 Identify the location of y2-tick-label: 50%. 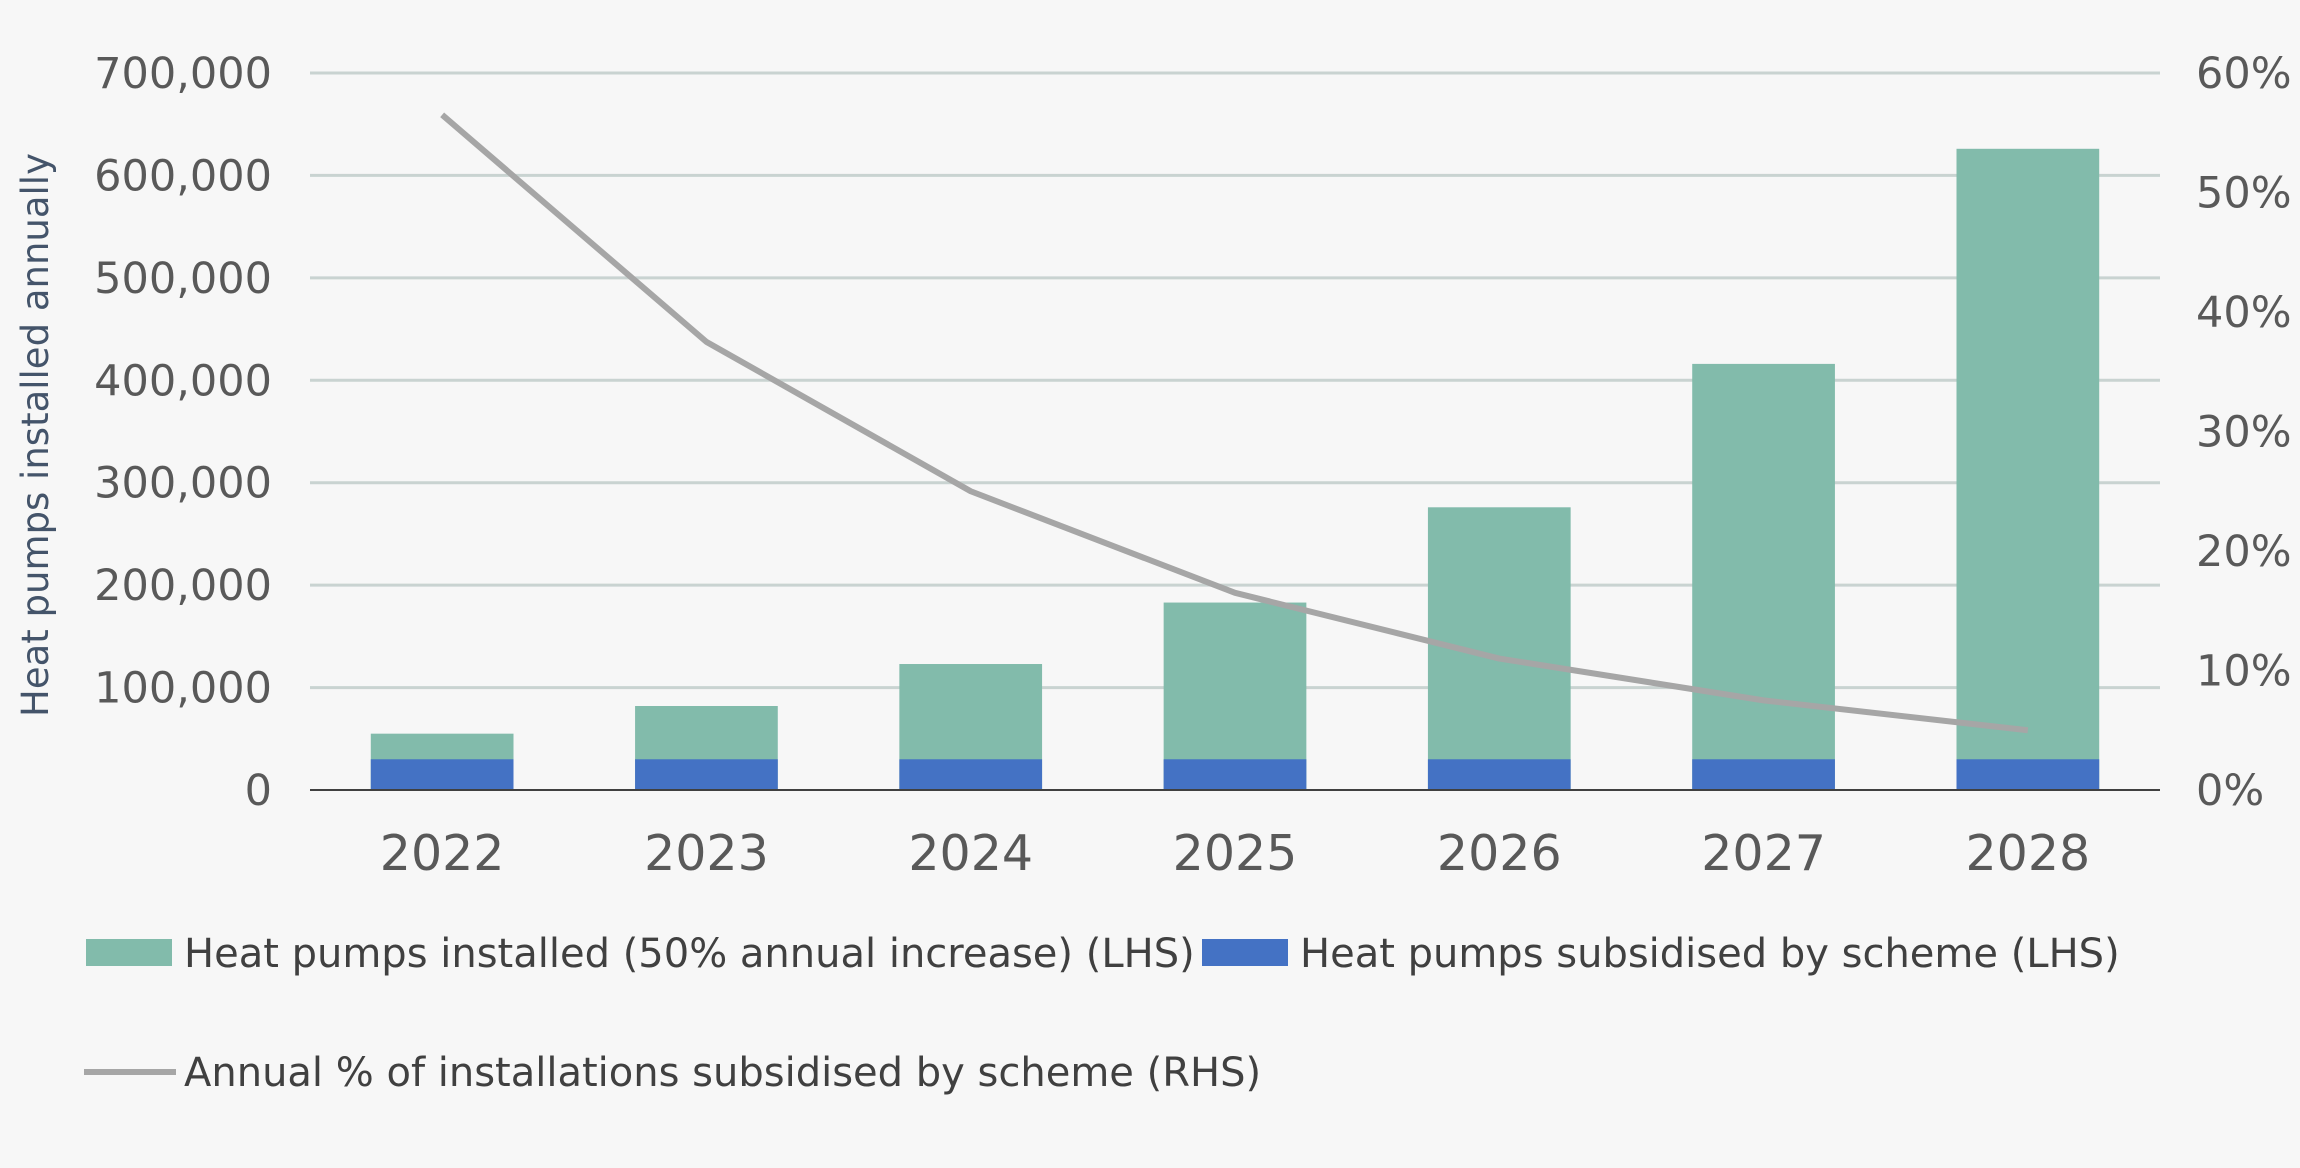
(2244, 194).